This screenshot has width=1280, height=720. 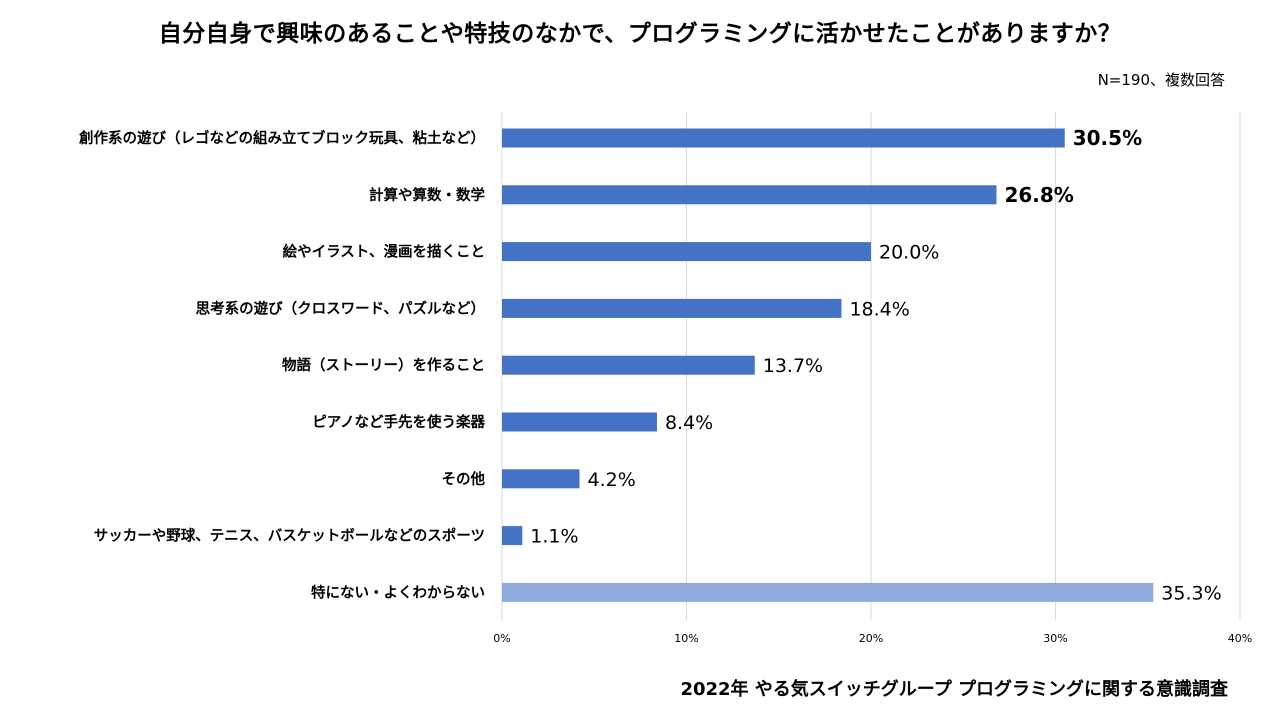 I want to click on x-tick-label: 20%, so click(x=871, y=638).